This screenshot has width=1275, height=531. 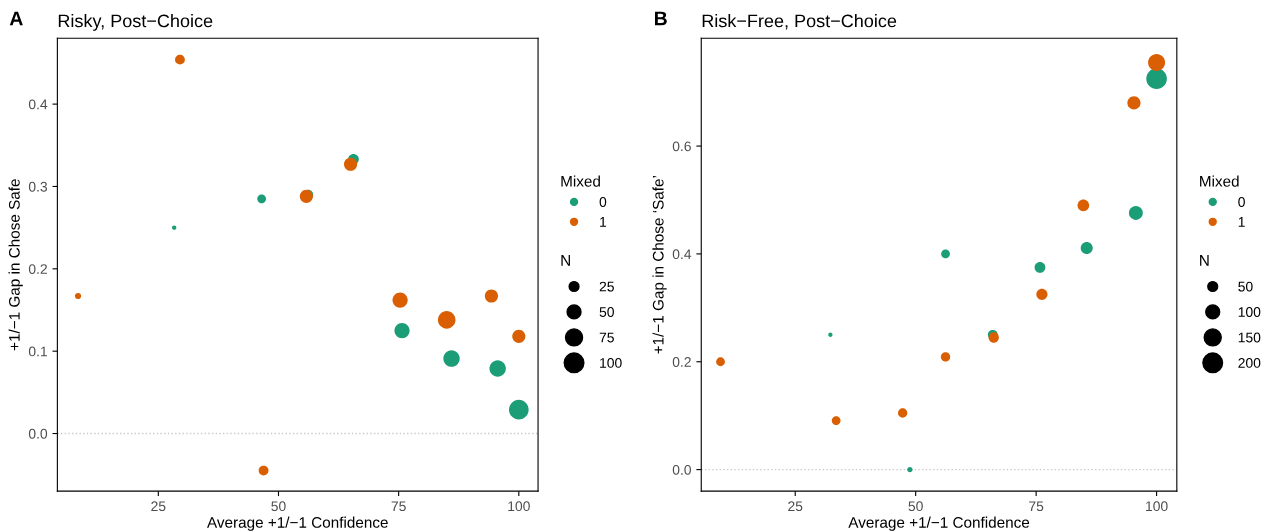 What do you see at coordinates (799, 22) in the screenshot?
I see `chart-title: Risk−Free, Post−Choice` at bounding box center [799, 22].